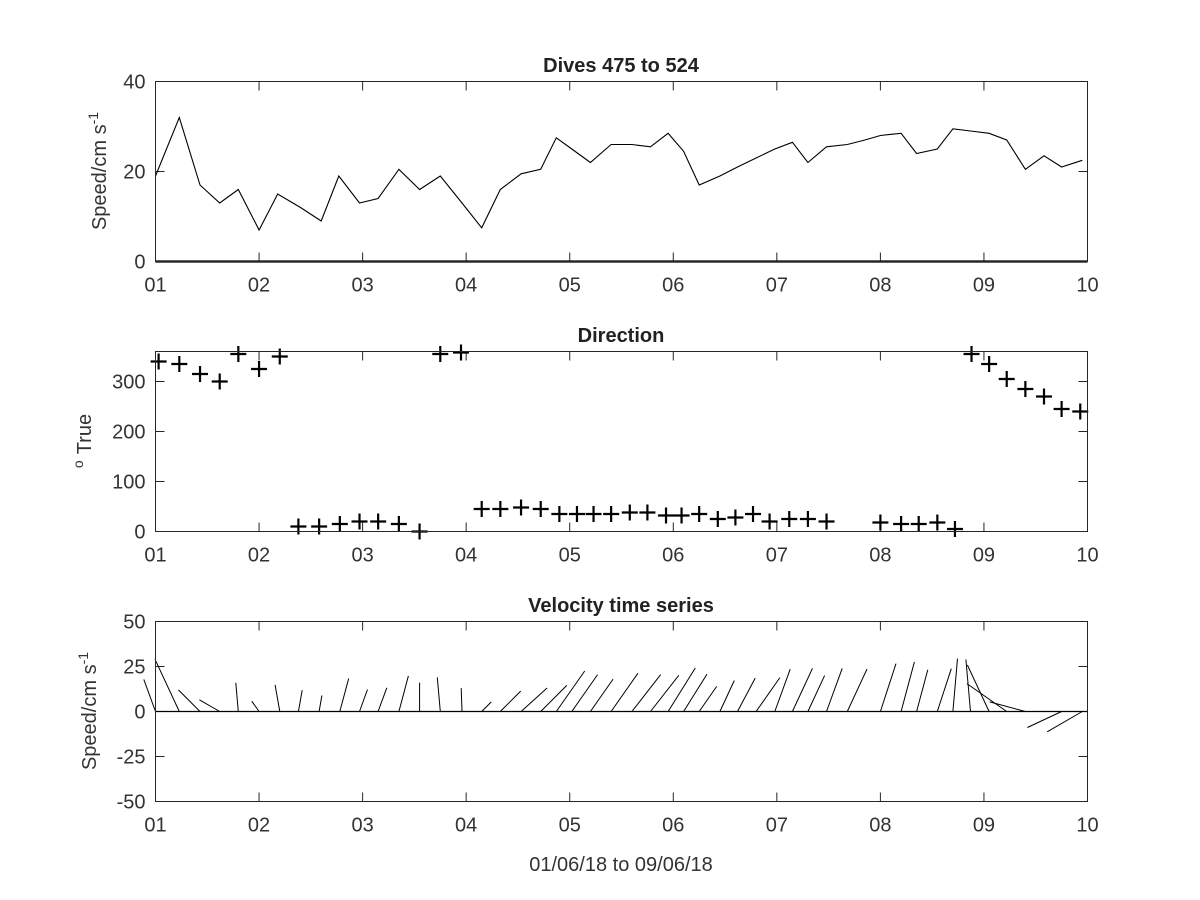 The image size is (1200, 900). I want to click on speed-line, so click(618, 173).